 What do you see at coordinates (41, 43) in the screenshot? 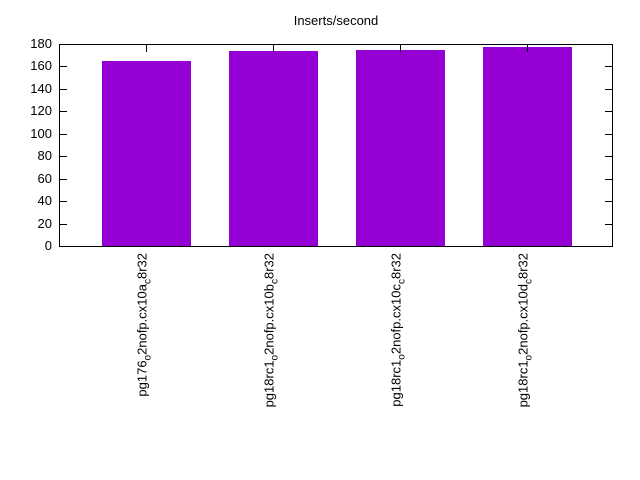
I see `y-tick-label: 180` at bounding box center [41, 43].